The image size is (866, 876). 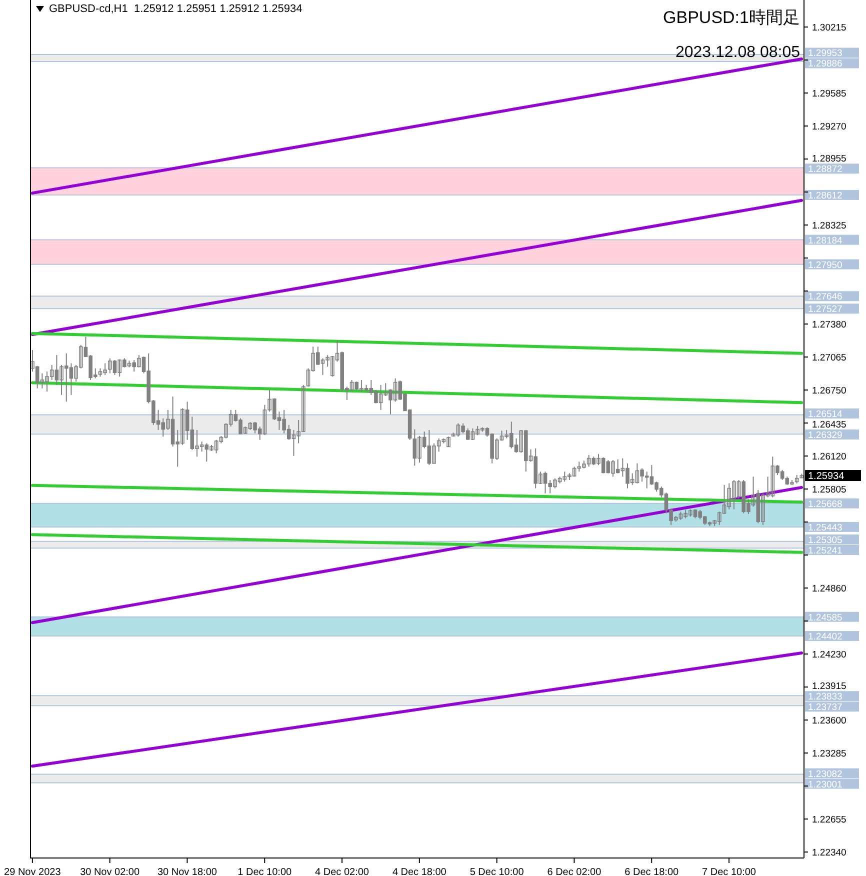 What do you see at coordinates (825, 528) in the screenshot?
I see `ref-line-label: 1.25443` at bounding box center [825, 528].